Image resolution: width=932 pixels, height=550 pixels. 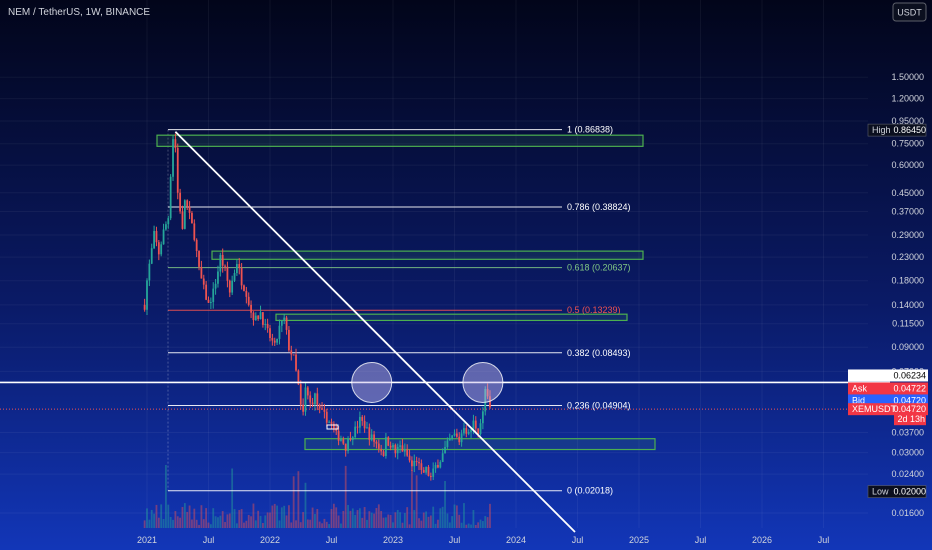 What do you see at coordinates (393, 540) in the screenshot?
I see `x-tick-label: 2023` at bounding box center [393, 540].